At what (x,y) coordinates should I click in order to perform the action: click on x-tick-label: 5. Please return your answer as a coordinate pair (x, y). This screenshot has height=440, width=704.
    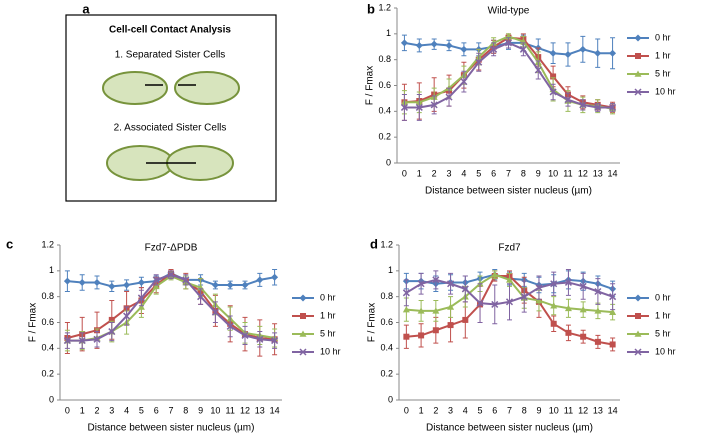
    Looking at the image, I should click on (478, 173).